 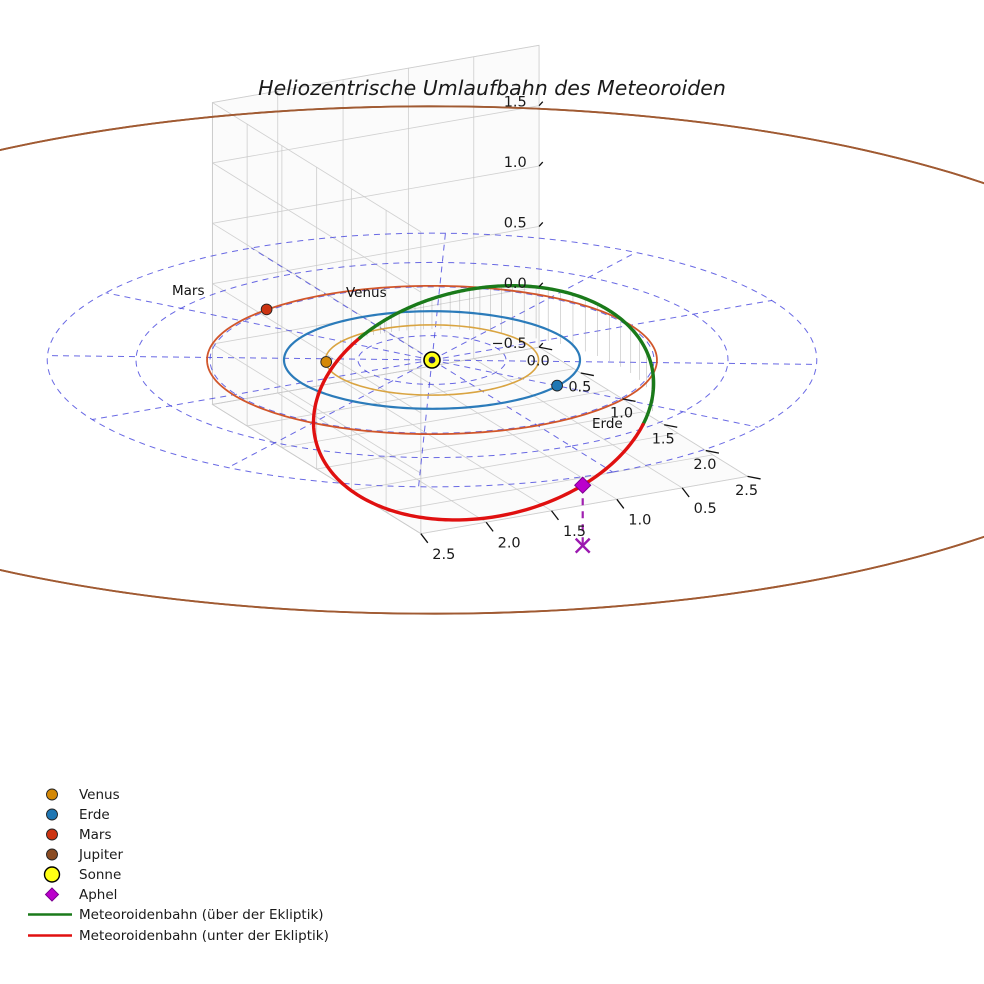 What do you see at coordinates (515, 103) in the screenshot?
I see `z-tick-label: 1.5` at bounding box center [515, 103].